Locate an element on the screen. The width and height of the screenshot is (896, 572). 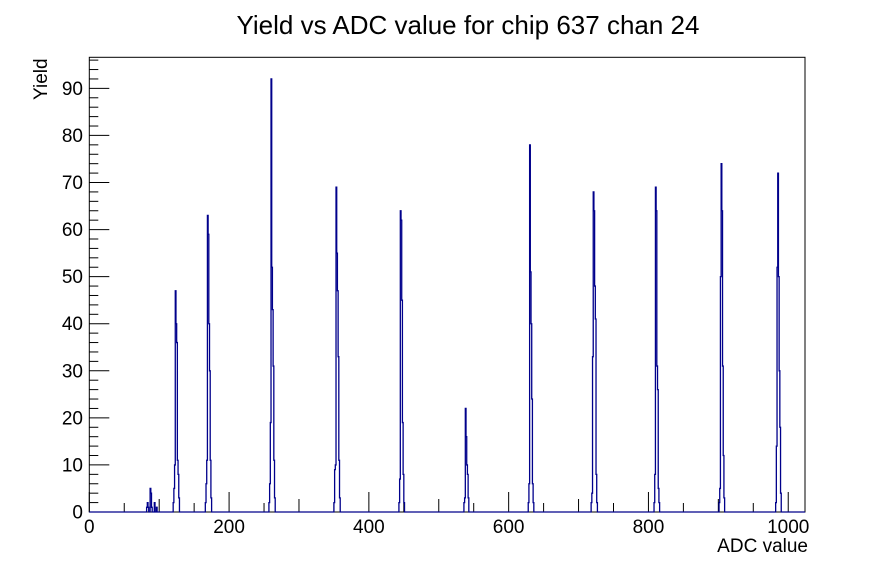
y-axis-title: Yield is located at coordinates (41, 79).